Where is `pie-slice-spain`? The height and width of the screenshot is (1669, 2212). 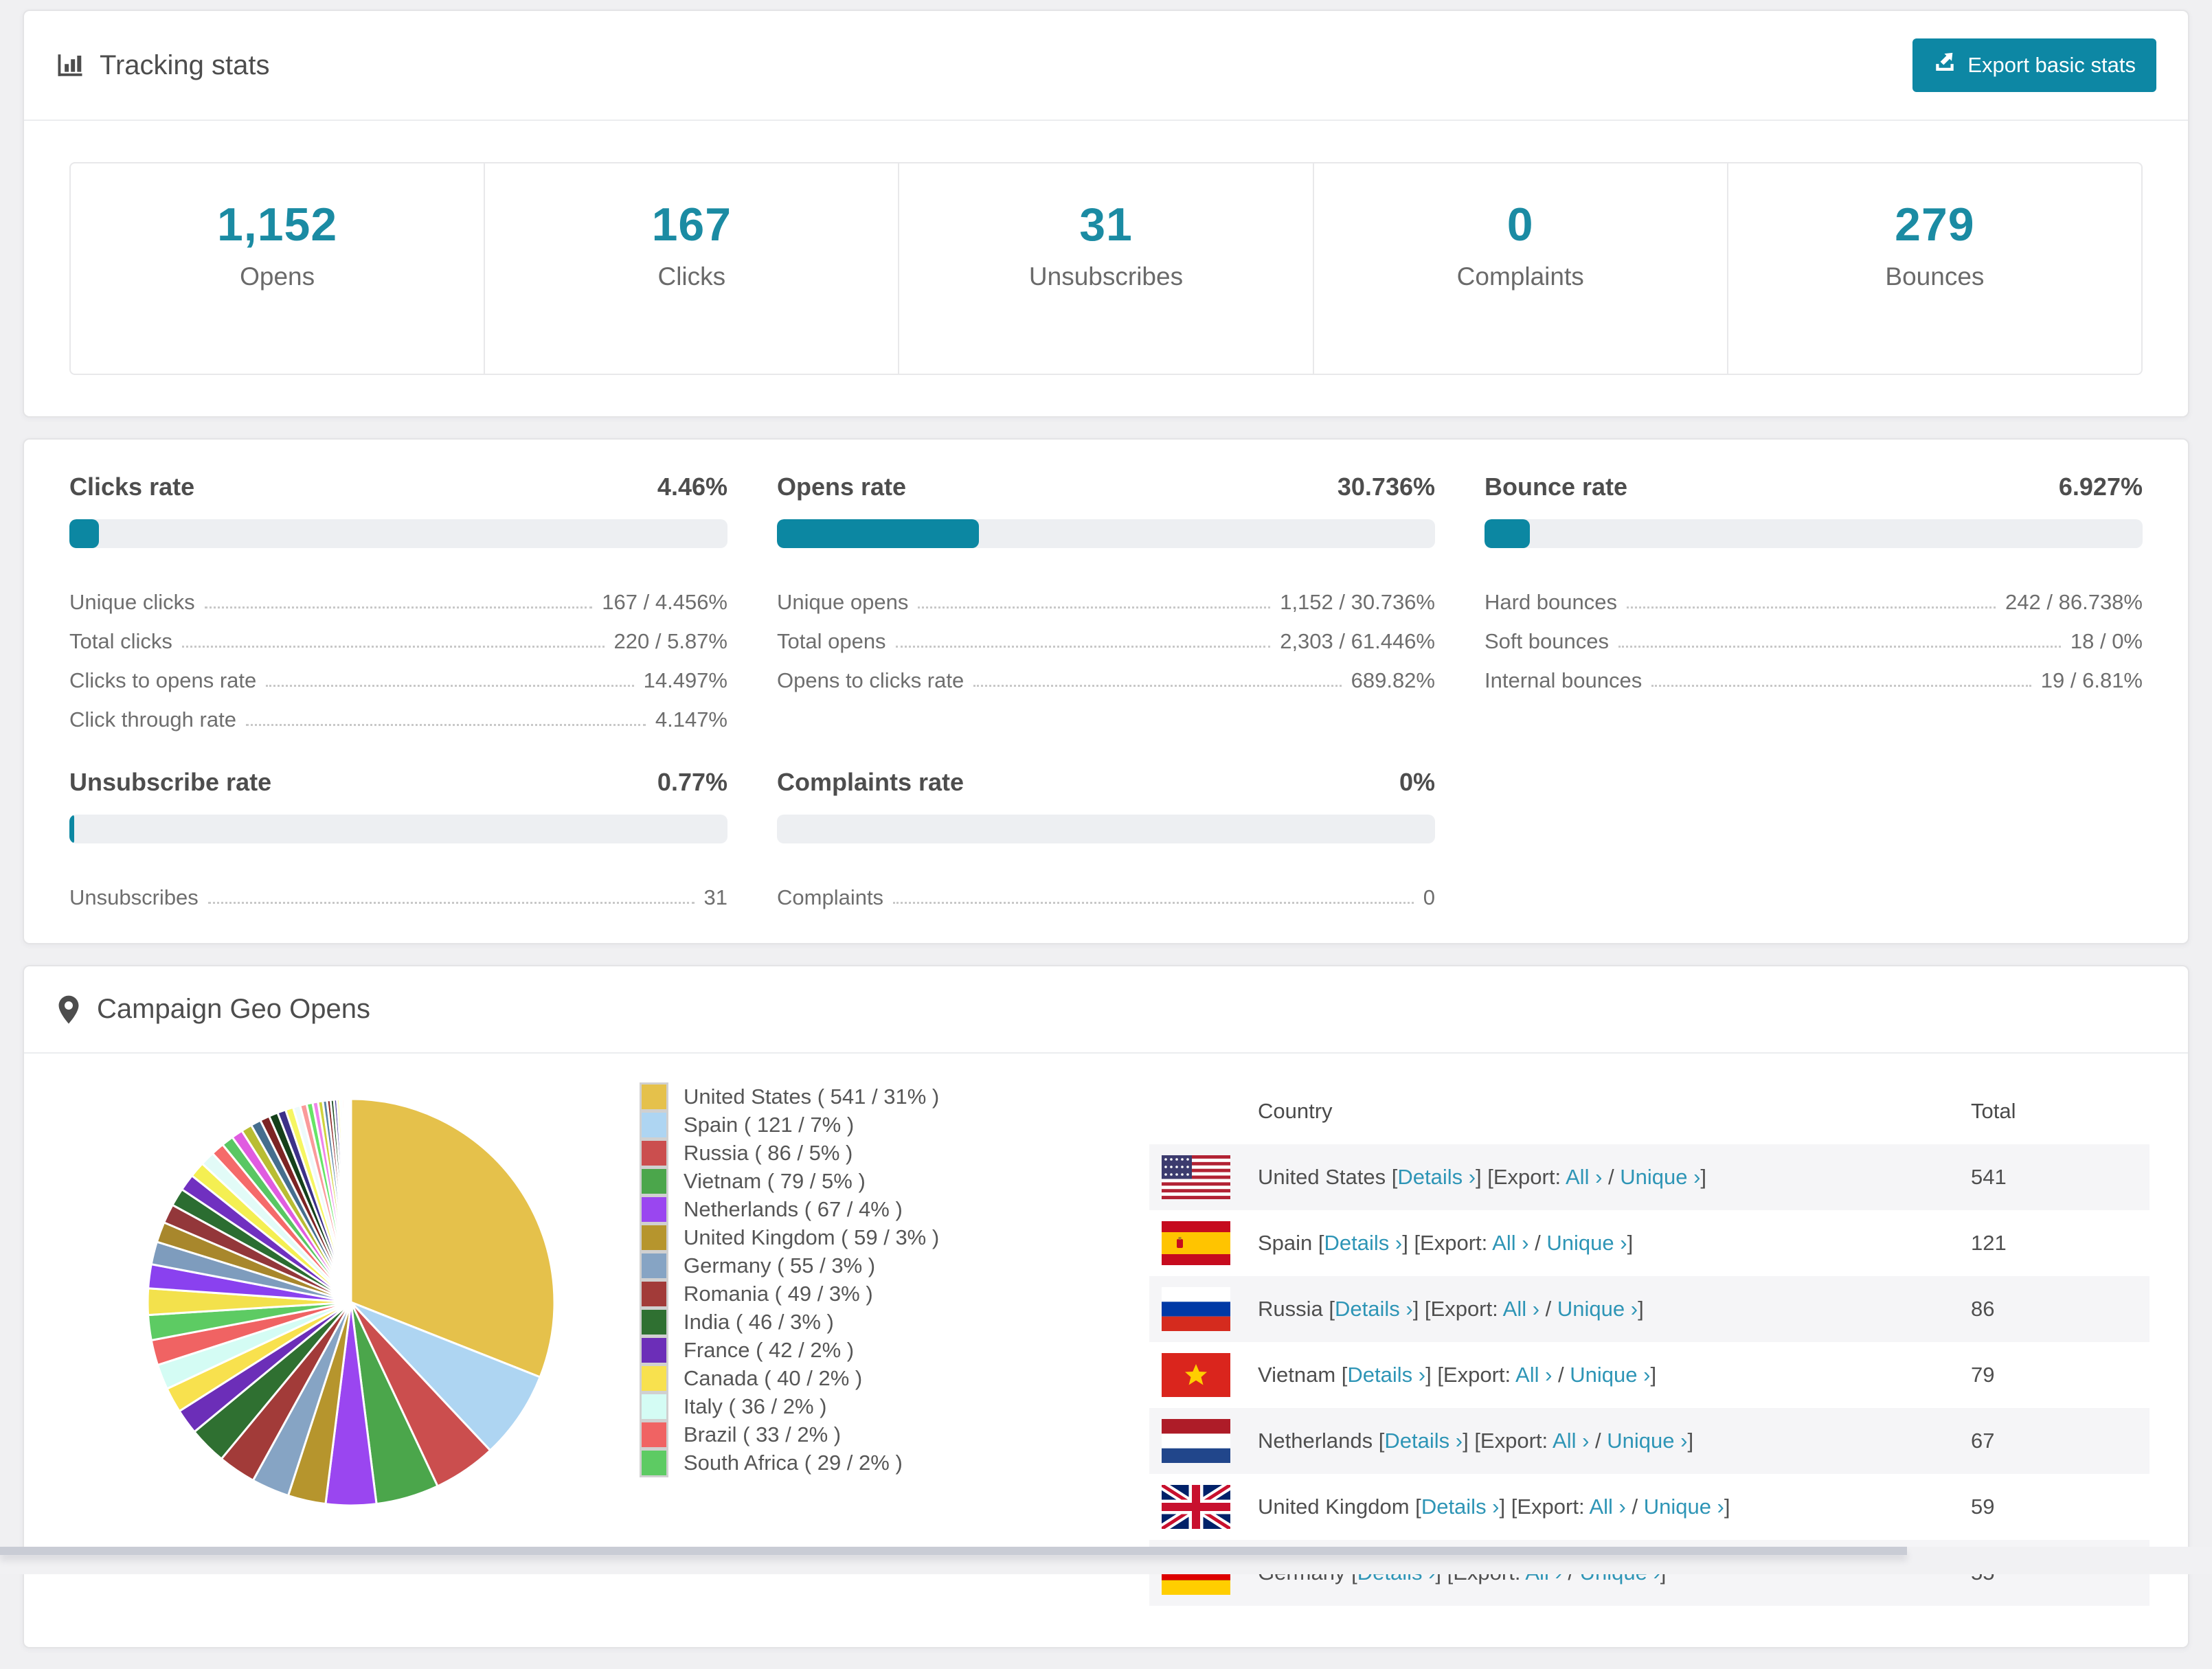
pie-slice-spain is located at coordinates (445, 1376).